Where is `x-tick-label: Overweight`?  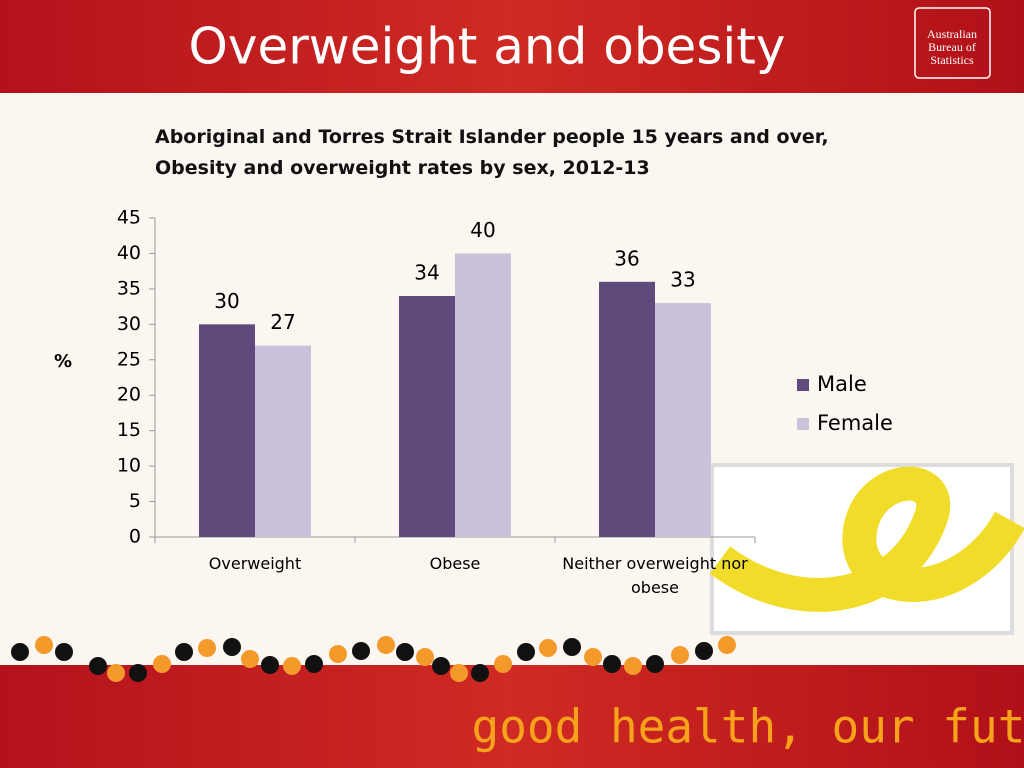
x-tick-label: Overweight is located at coordinates (255, 563).